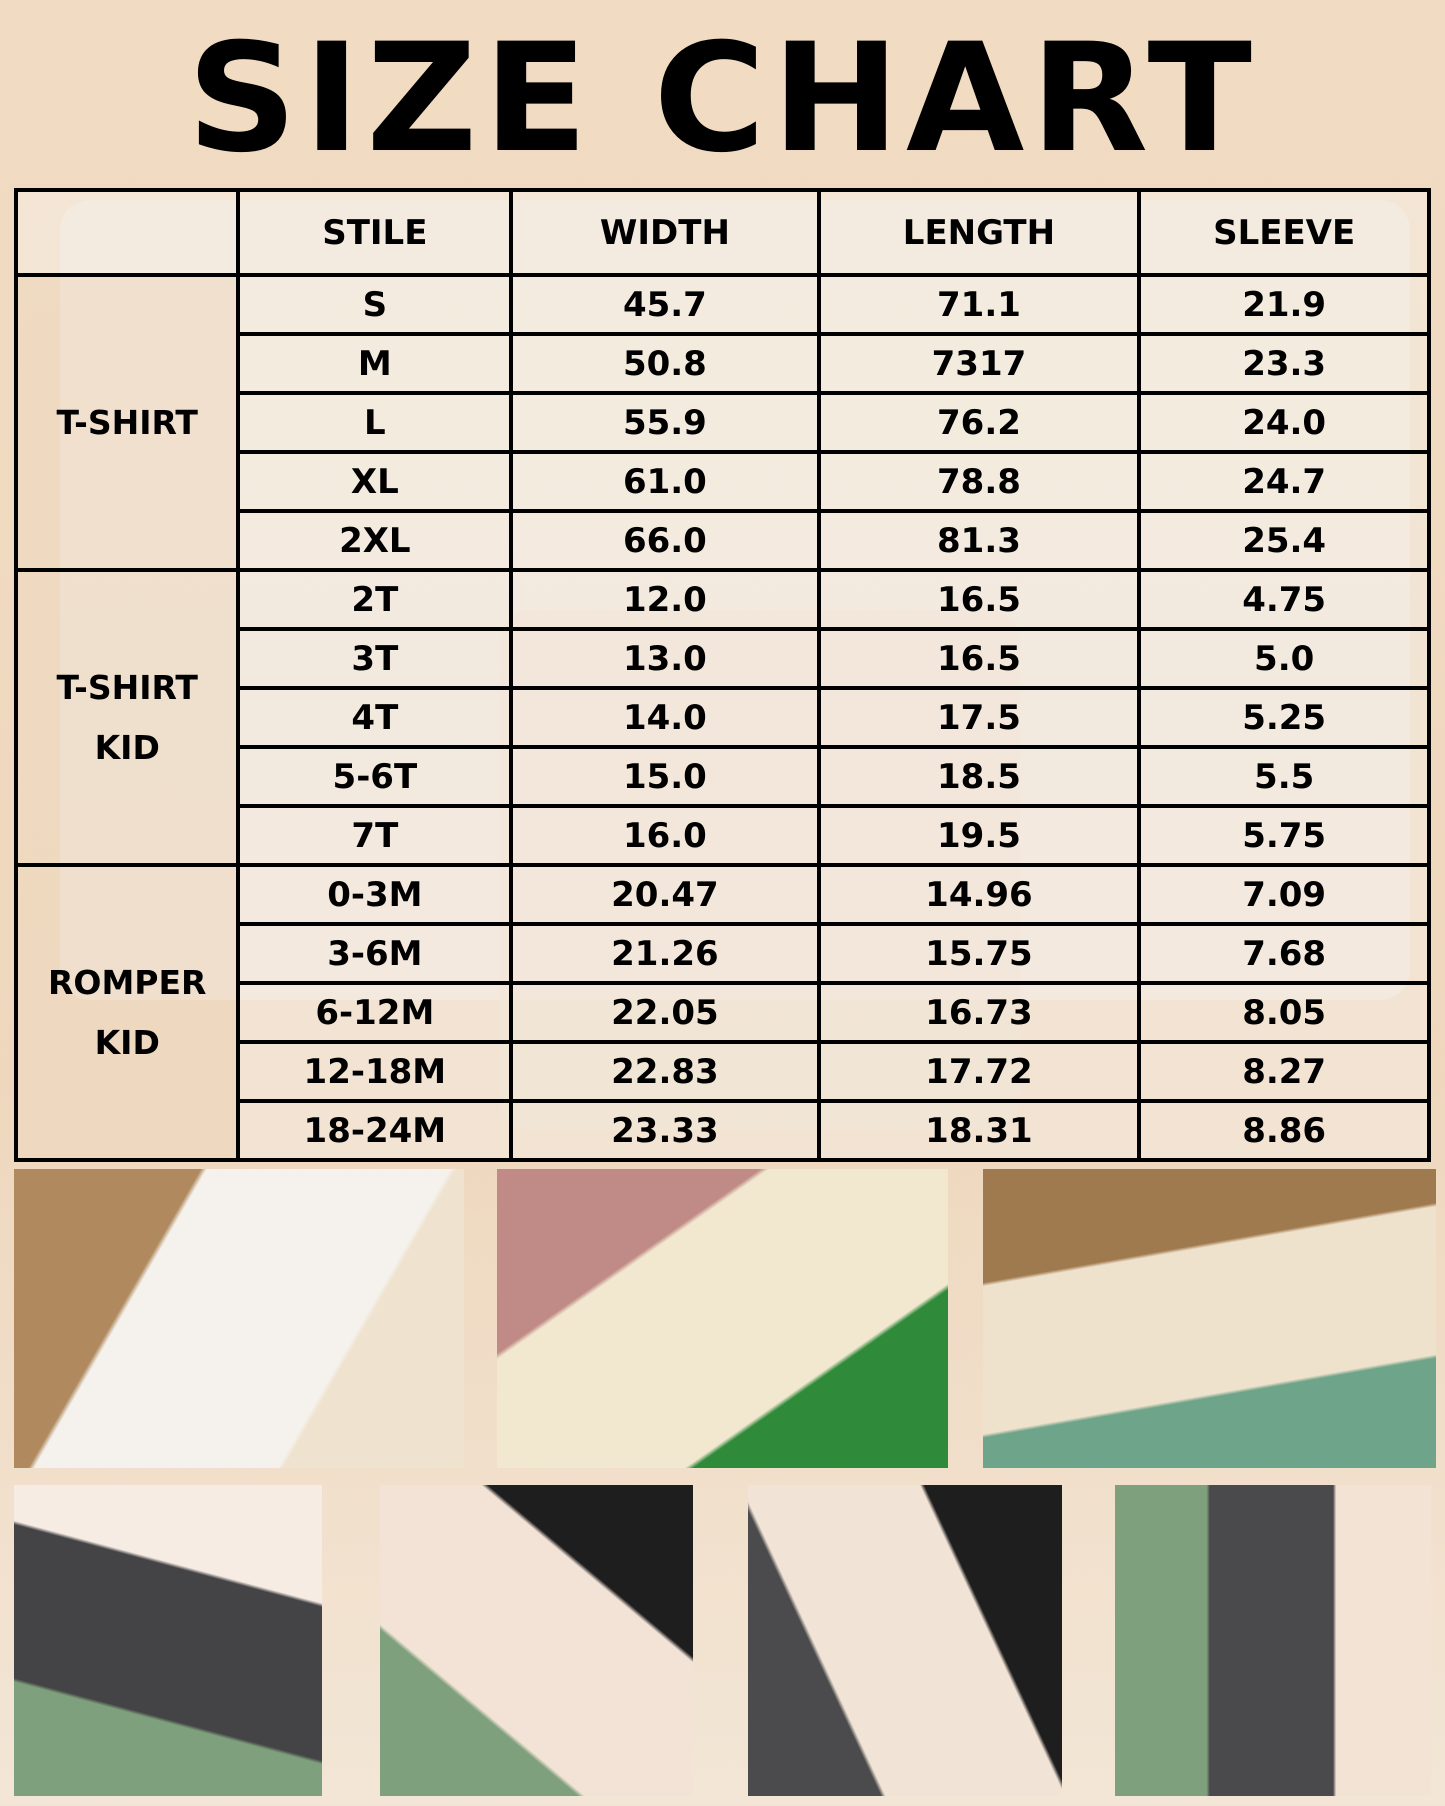 The width and height of the screenshot is (1445, 1806). What do you see at coordinates (665, 481) in the screenshot?
I see `width-cell: 61.0` at bounding box center [665, 481].